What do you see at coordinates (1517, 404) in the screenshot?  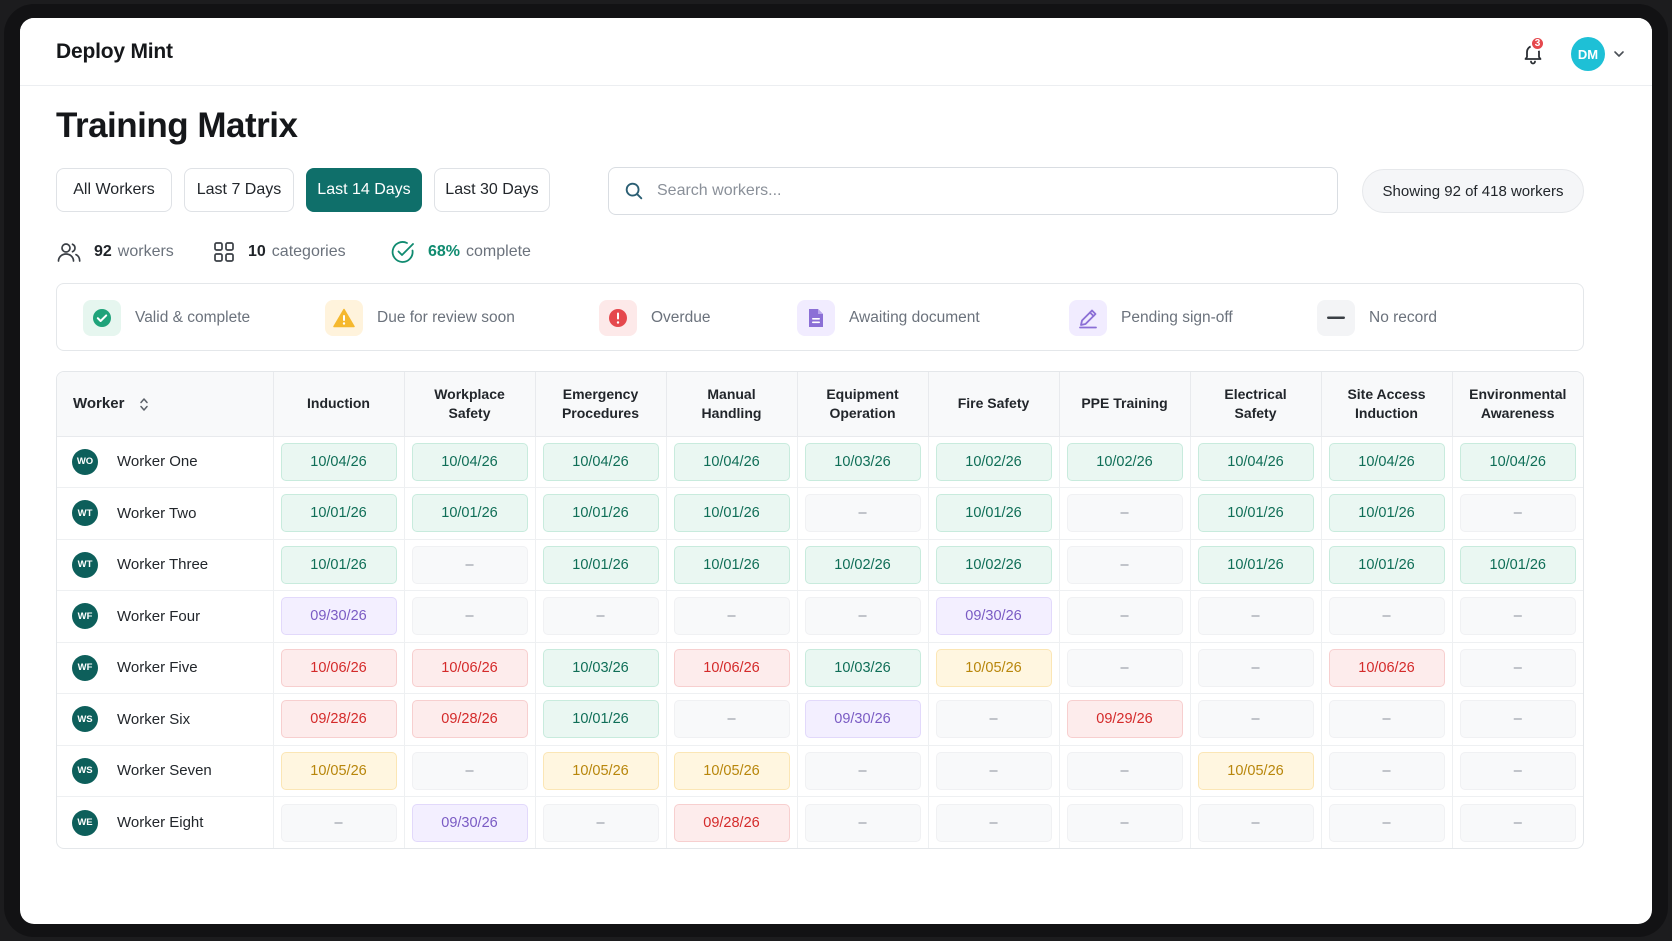 I see `column-header: Environmental Awareness` at bounding box center [1517, 404].